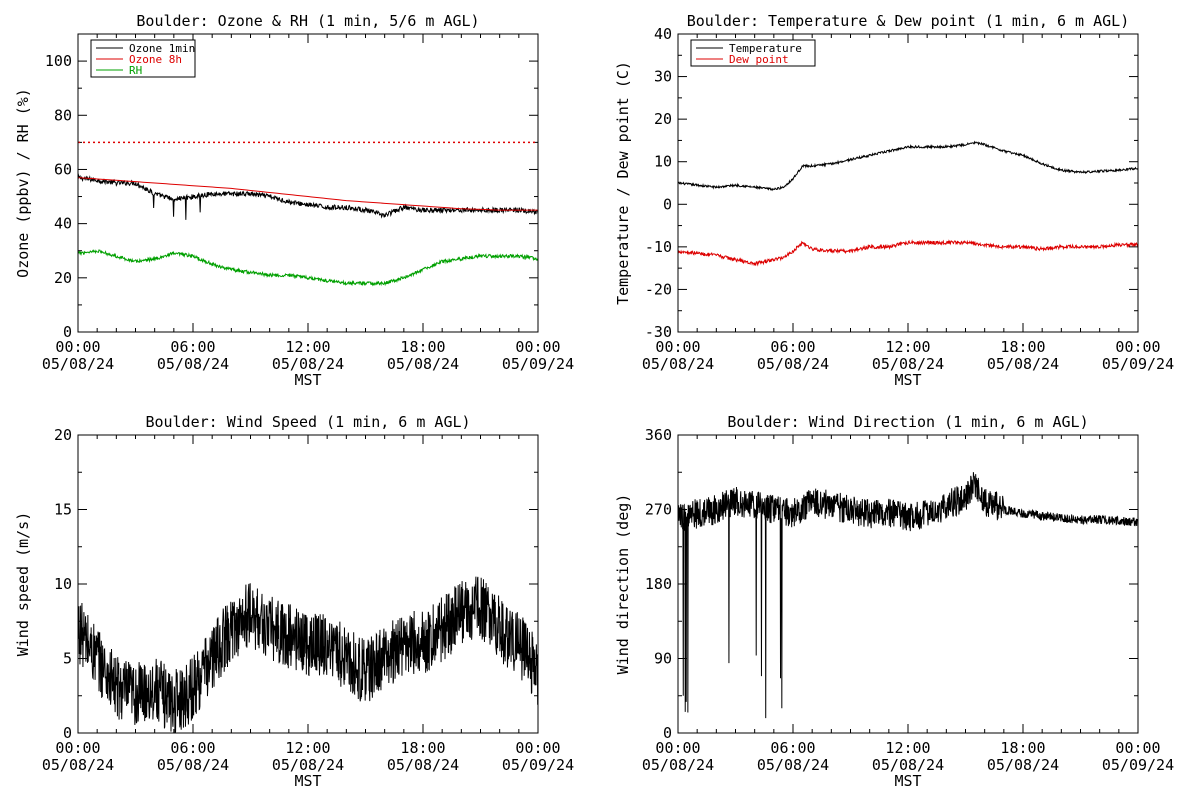 The height and width of the screenshot is (800, 1200). I want to click on y-tick-label: 270, so click(658, 510).